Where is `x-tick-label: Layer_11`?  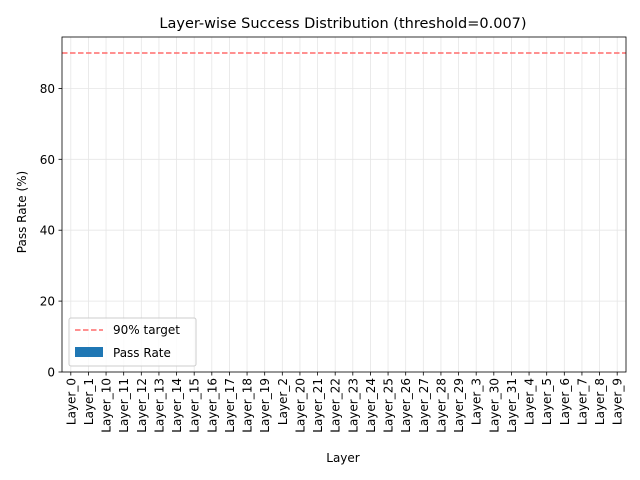
x-tick-label: Layer_11 is located at coordinates (124, 405).